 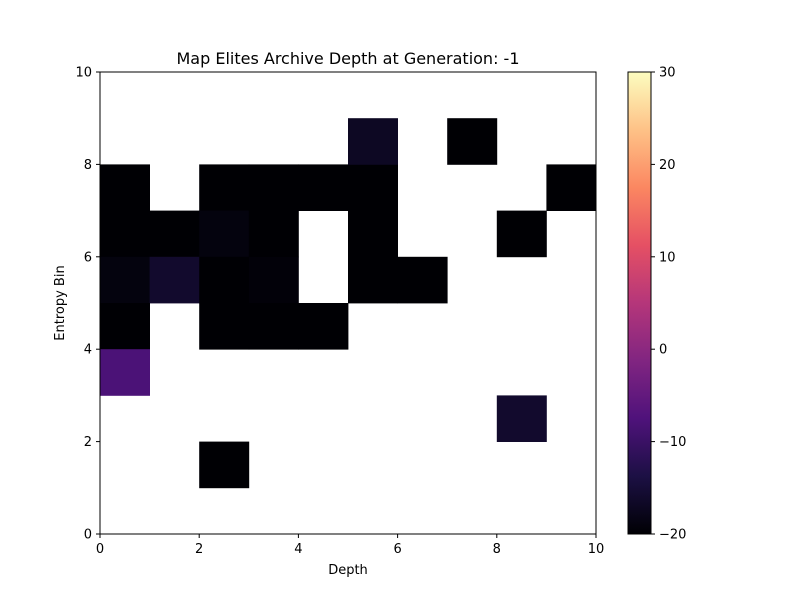 What do you see at coordinates (88, 442) in the screenshot?
I see `y-tick-label: 2` at bounding box center [88, 442].